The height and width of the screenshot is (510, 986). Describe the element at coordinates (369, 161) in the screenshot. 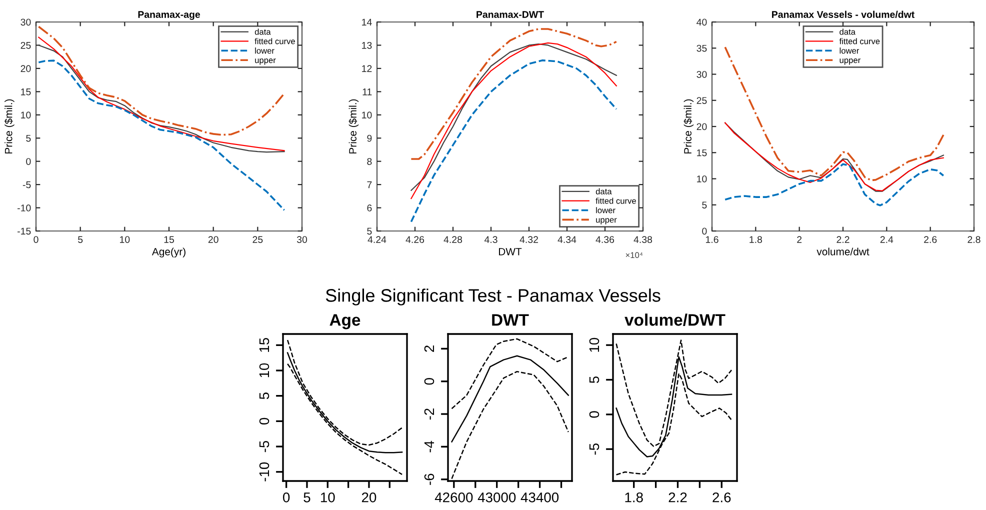

I see `y-tick-label: 8` at that location.